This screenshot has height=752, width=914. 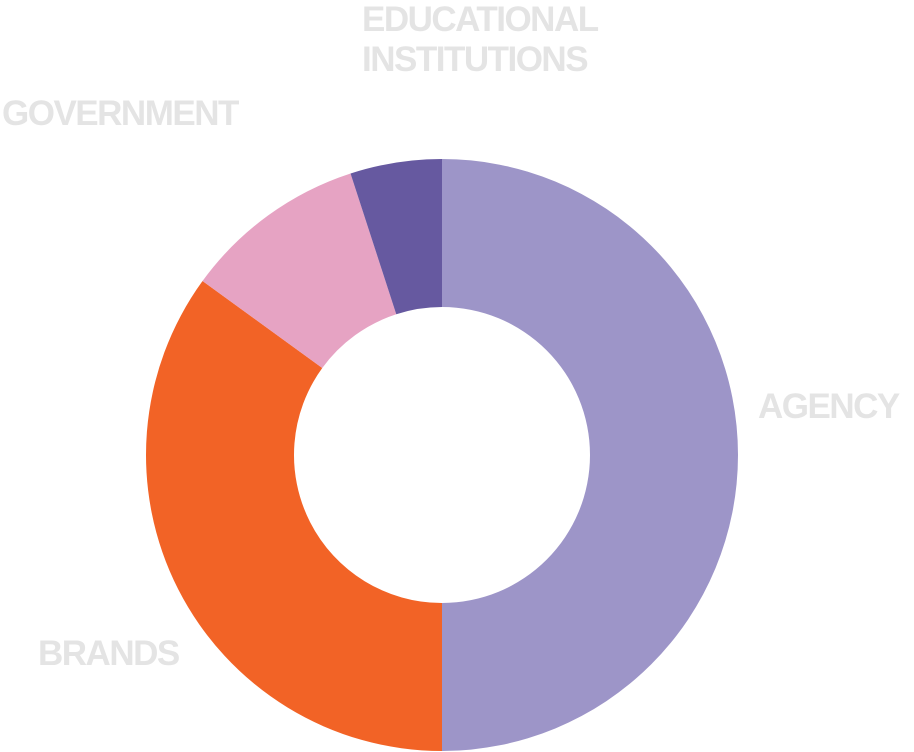 I want to click on slice-label: BRANDS, so click(x=109, y=653).